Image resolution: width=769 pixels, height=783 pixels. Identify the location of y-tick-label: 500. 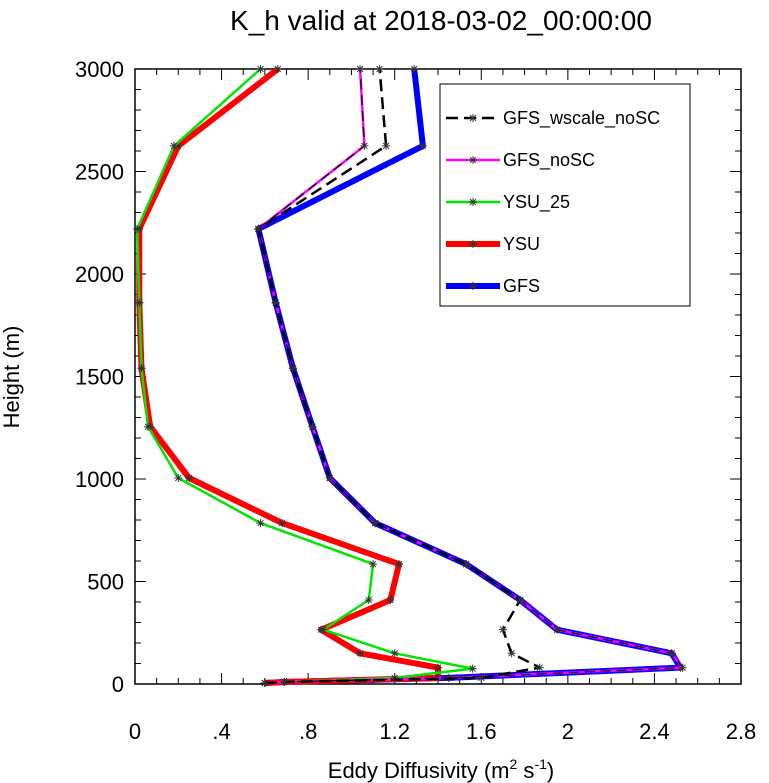
(105, 582).